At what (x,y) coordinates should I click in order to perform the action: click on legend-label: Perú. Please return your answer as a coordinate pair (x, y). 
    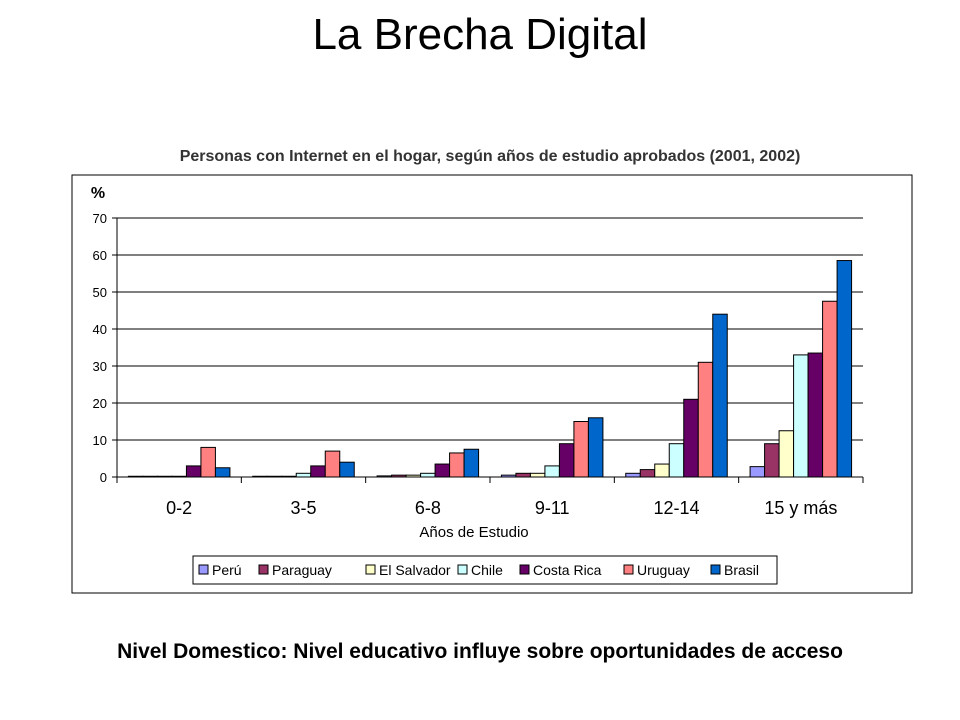
    Looking at the image, I should click on (227, 570).